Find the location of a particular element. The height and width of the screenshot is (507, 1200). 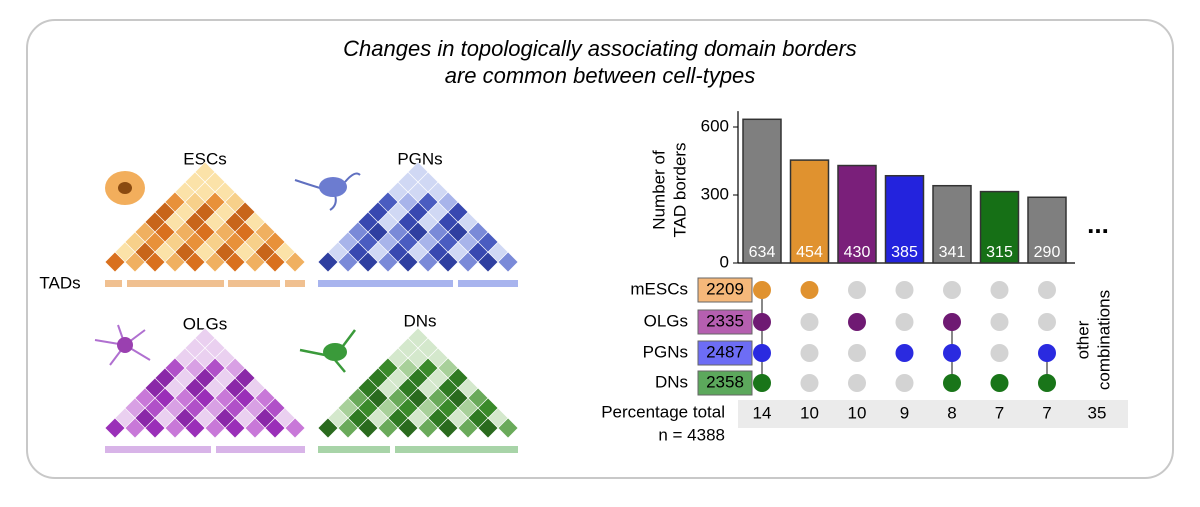

percent-value: 9 is located at coordinates (904, 412).